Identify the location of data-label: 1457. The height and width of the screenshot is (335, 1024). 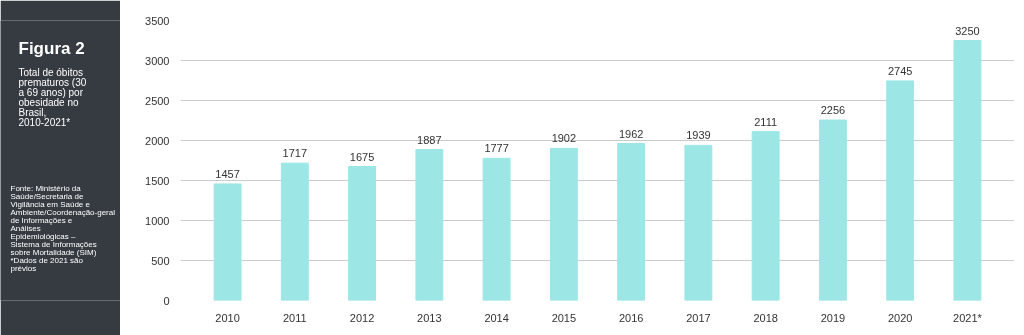
(227, 173).